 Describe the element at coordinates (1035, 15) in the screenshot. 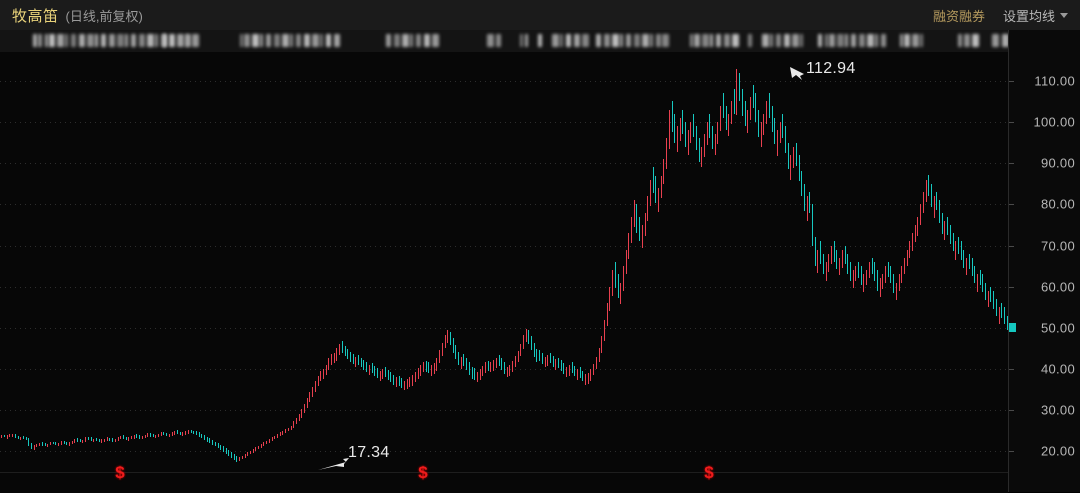

I see `ma-settings-button: 设置均线` at that location.